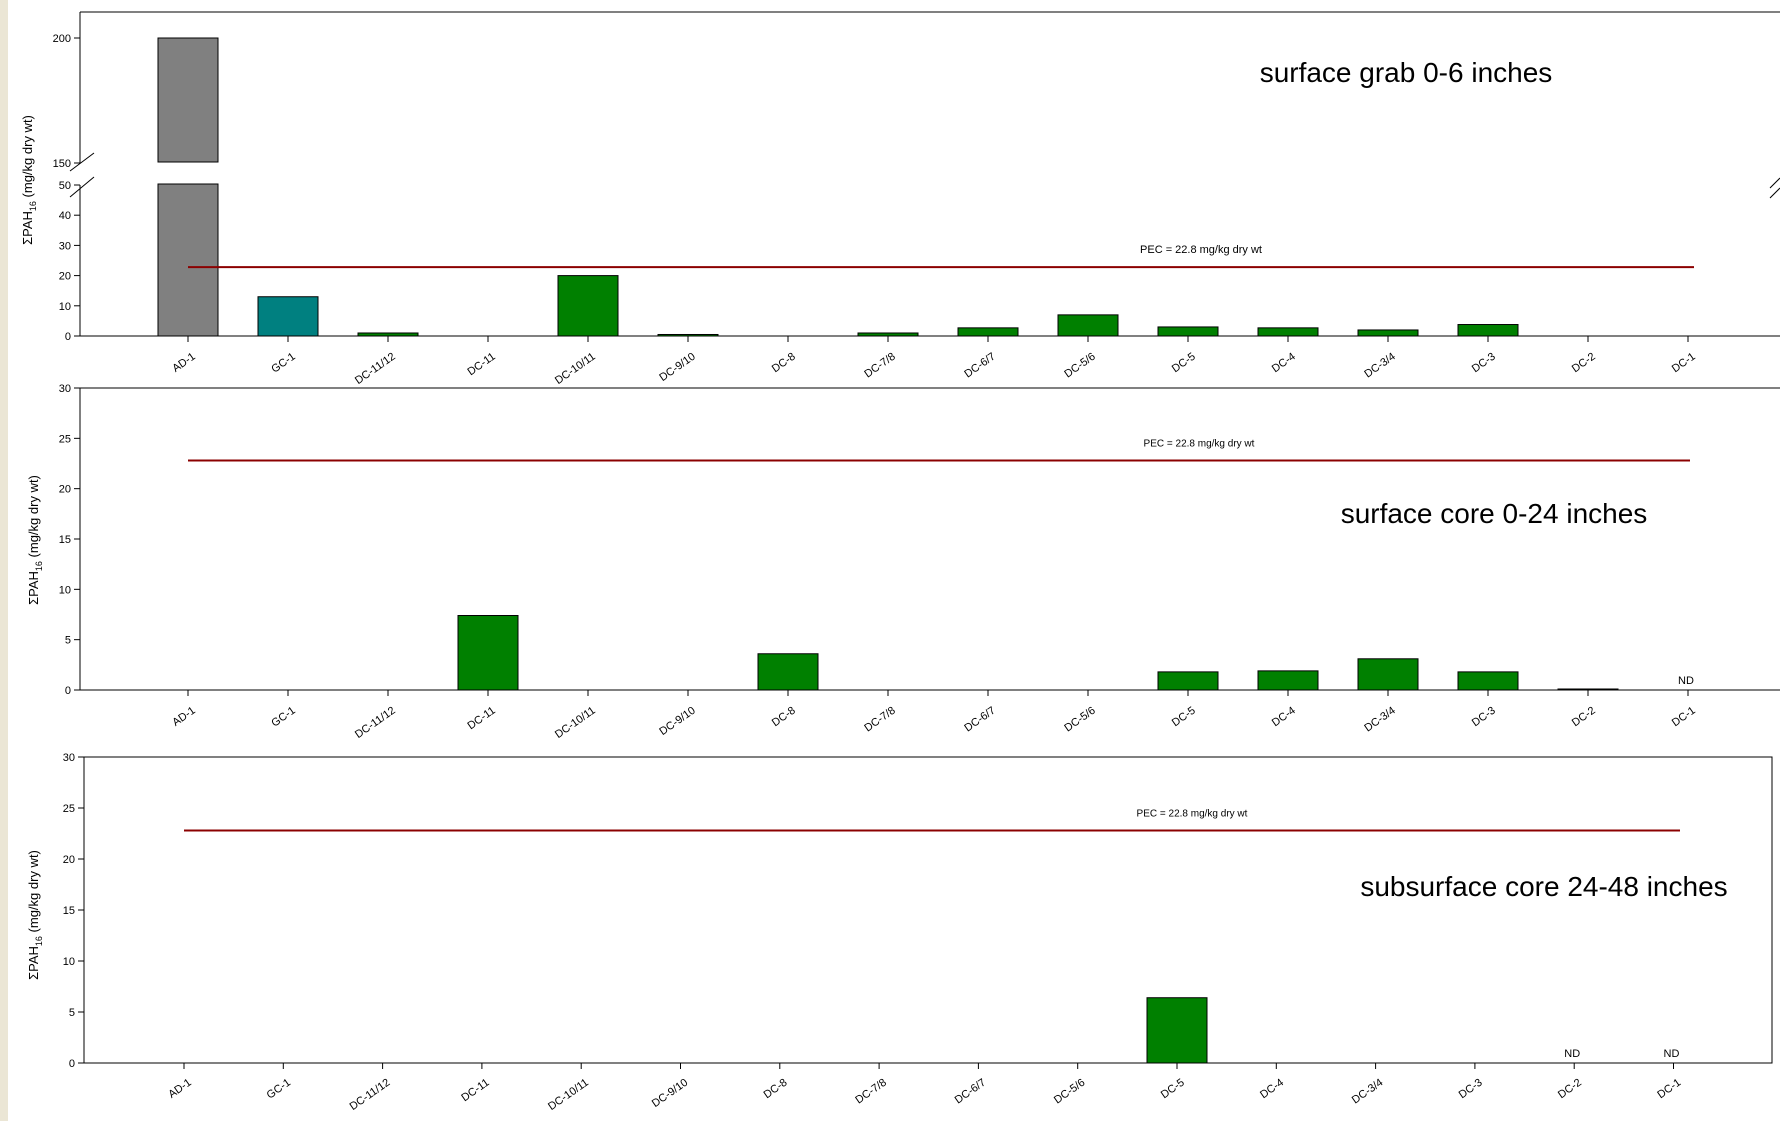 The image size is (1780, 1121). Describe the element at coordinates (1494, 513) in the screenshot. I see `panel-annotation: surface core 0-24 inches` at that location.